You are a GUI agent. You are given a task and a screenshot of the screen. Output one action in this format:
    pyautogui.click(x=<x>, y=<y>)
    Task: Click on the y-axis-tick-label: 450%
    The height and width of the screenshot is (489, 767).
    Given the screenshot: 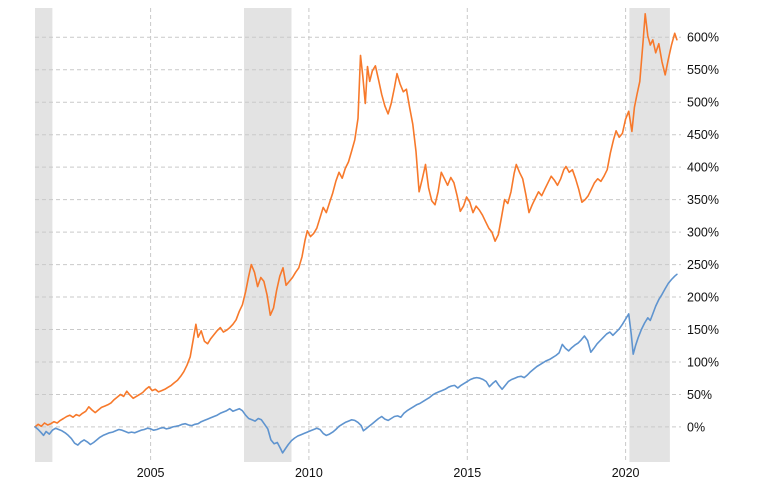 What is the action you would take?
    pyautogui.click(x=703, y=135)
    